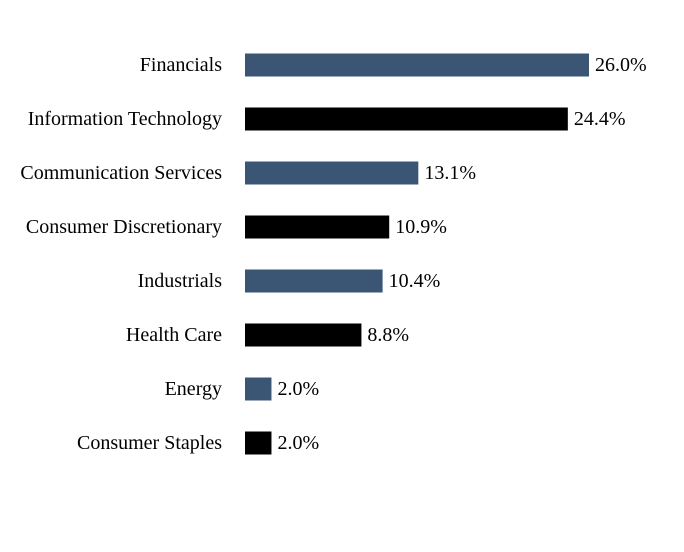 The height and width of the screenshot is (552, 684). Describe the element at coordinates (174, 335) in the screenshot. I see `category-label-health-care: Health Care` at that location.